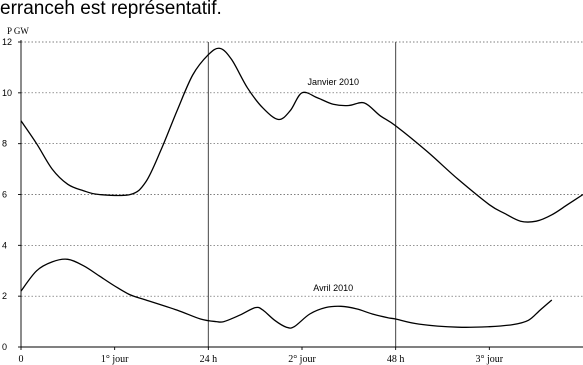 Image resolution: width=583 pixels, height=365 pixels. Describe the element at coordinates (4, 296) in the screenshot. I see `y-tick-label-2: 2` at that location.